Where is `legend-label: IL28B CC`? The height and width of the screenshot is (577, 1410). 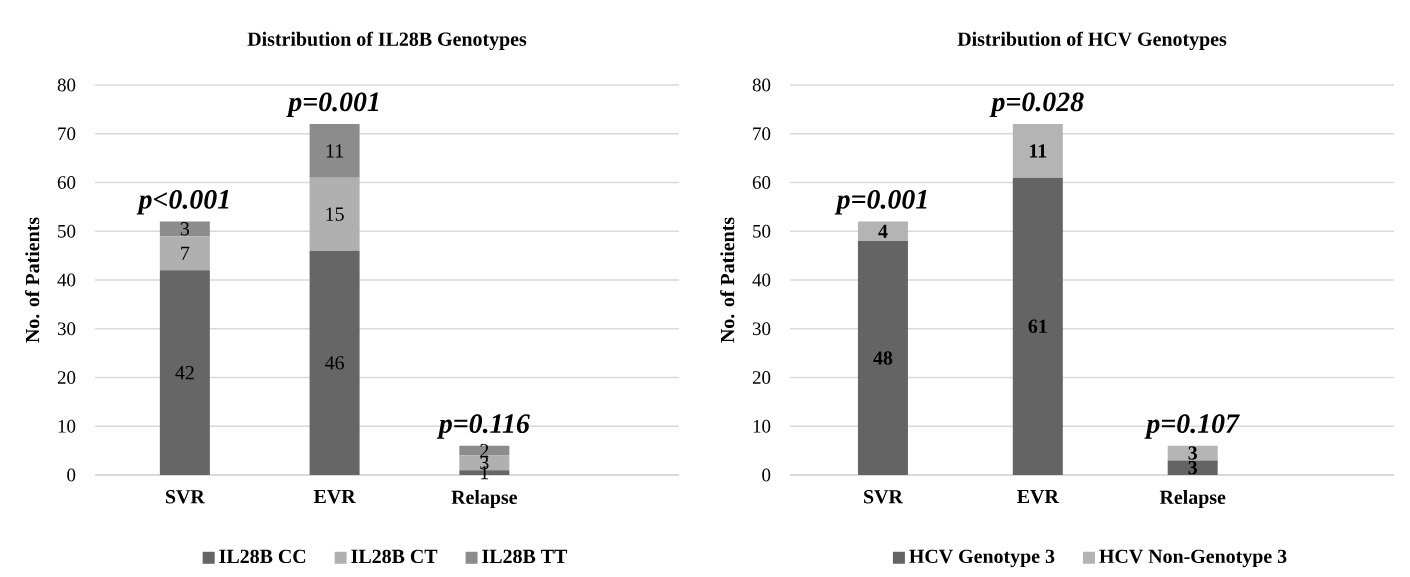 legend-label: IL28B CC is located at coordinates (262, 556).